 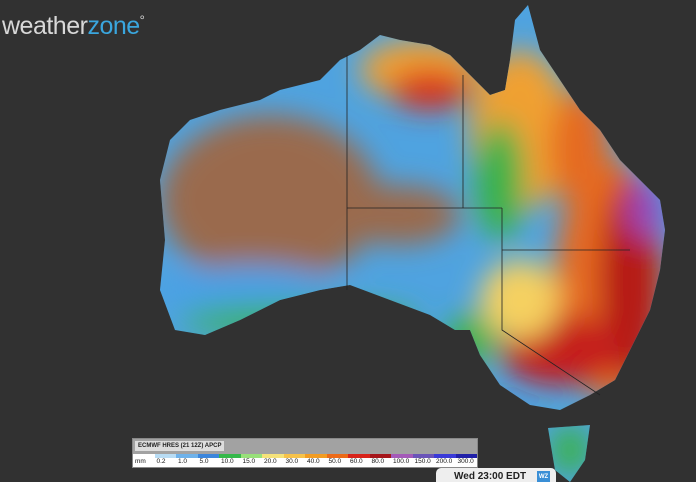 What do you see at coordinates (161, 461) in the screenshot?
I see `legend-label: 0.2` at bounding box center [161, 461].